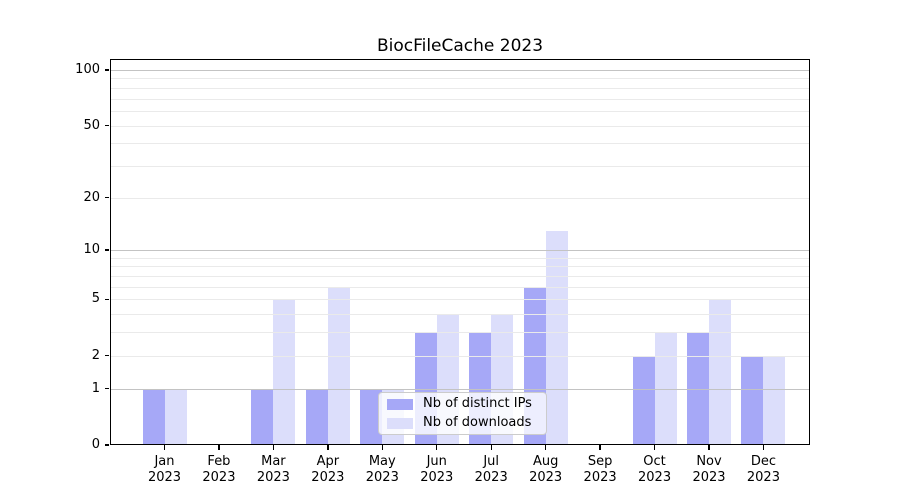  Describe the element at coordinates (91, 125) in the screenshot. I see `y-tick-label-50: 50` at that location.